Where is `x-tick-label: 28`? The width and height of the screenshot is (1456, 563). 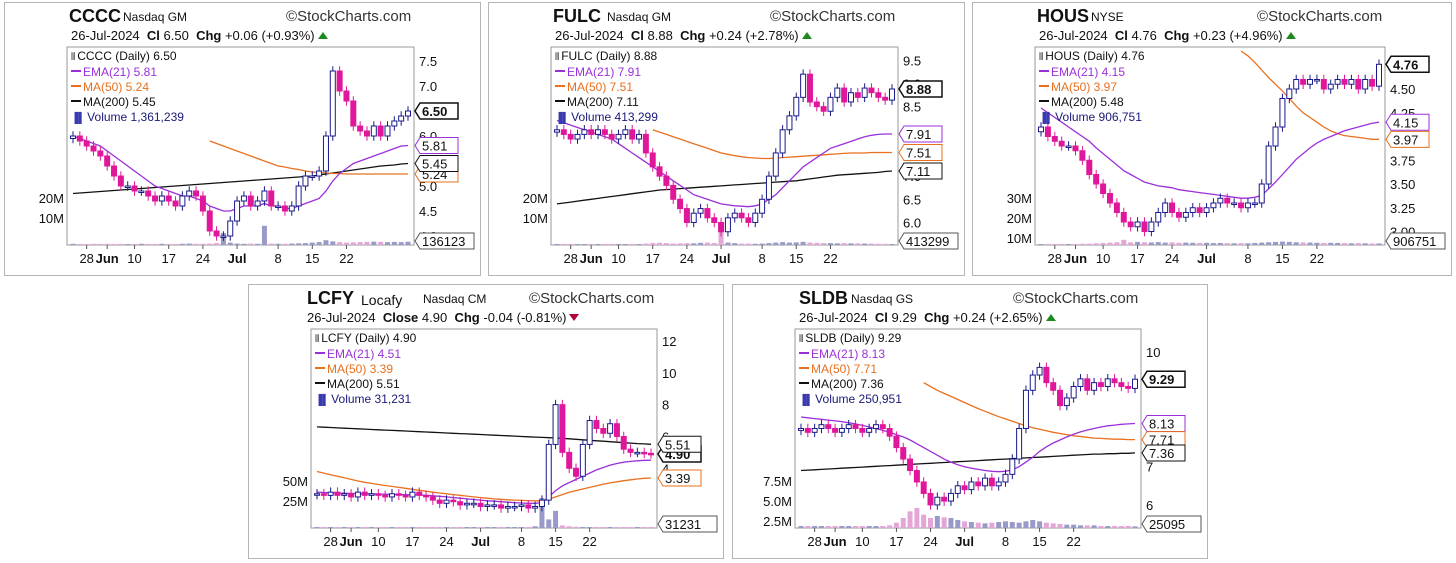 x-tick-label: 28 is located at coordinates (86, 258).